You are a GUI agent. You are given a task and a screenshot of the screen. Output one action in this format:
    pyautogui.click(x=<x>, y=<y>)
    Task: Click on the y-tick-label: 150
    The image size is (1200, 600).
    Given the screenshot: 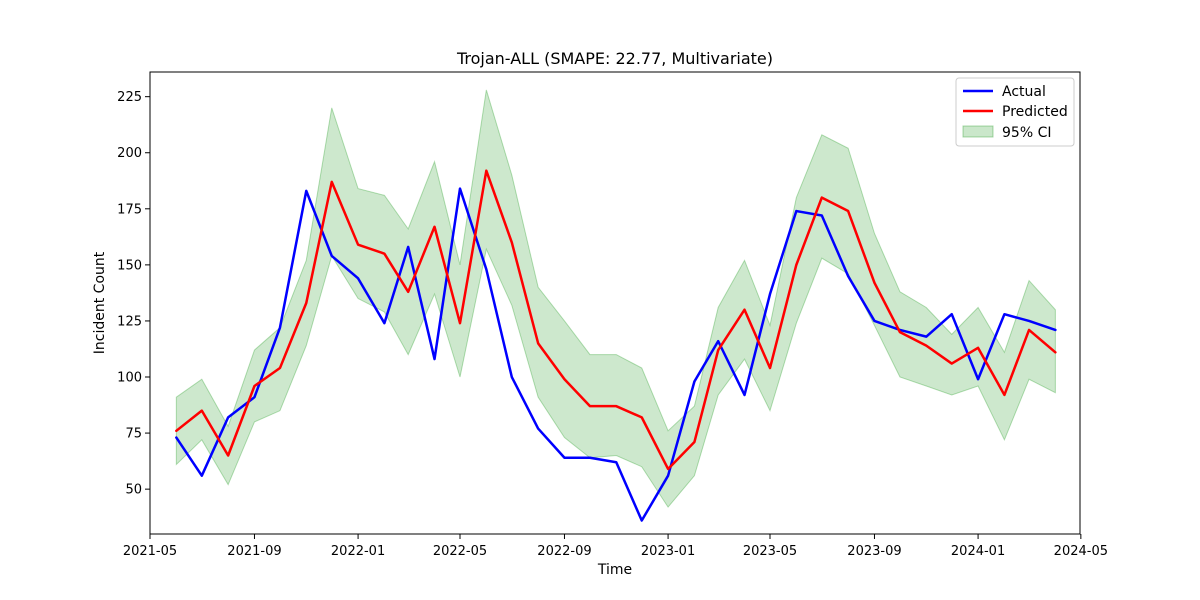 What is the action you would take?
    pyautogui.click(x=129, y=265)
    